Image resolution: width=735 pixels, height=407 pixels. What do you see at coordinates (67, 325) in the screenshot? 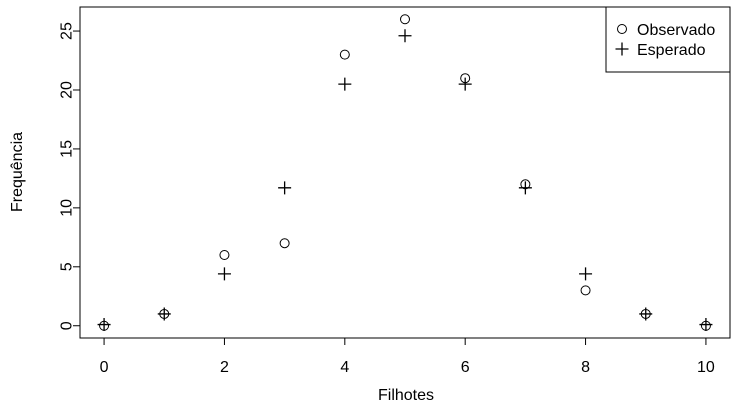
I see `y-tick-label: 0` at bounding box center [67, 325].